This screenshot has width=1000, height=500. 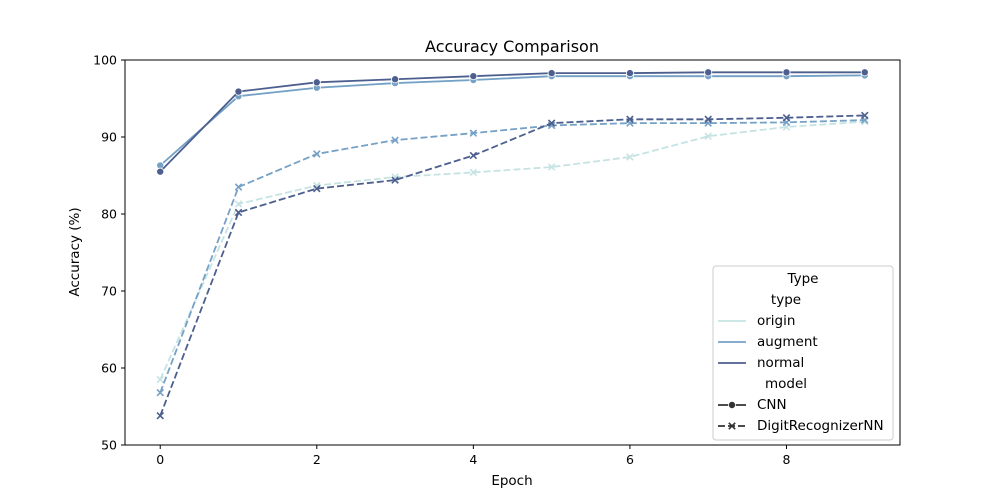 What do you see at coordinates (776, 321) in the screenshot?
I see `legend-label-origin: origin` at bounding box center [776, 321].